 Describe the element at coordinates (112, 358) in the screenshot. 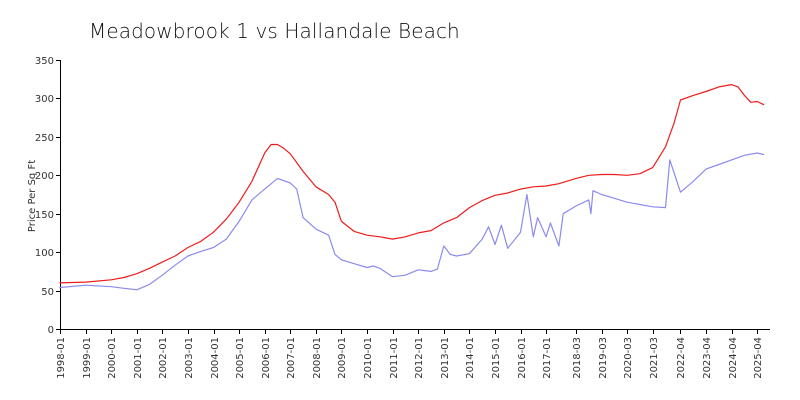

I see `x-tick-label: 2000-01` at that location.